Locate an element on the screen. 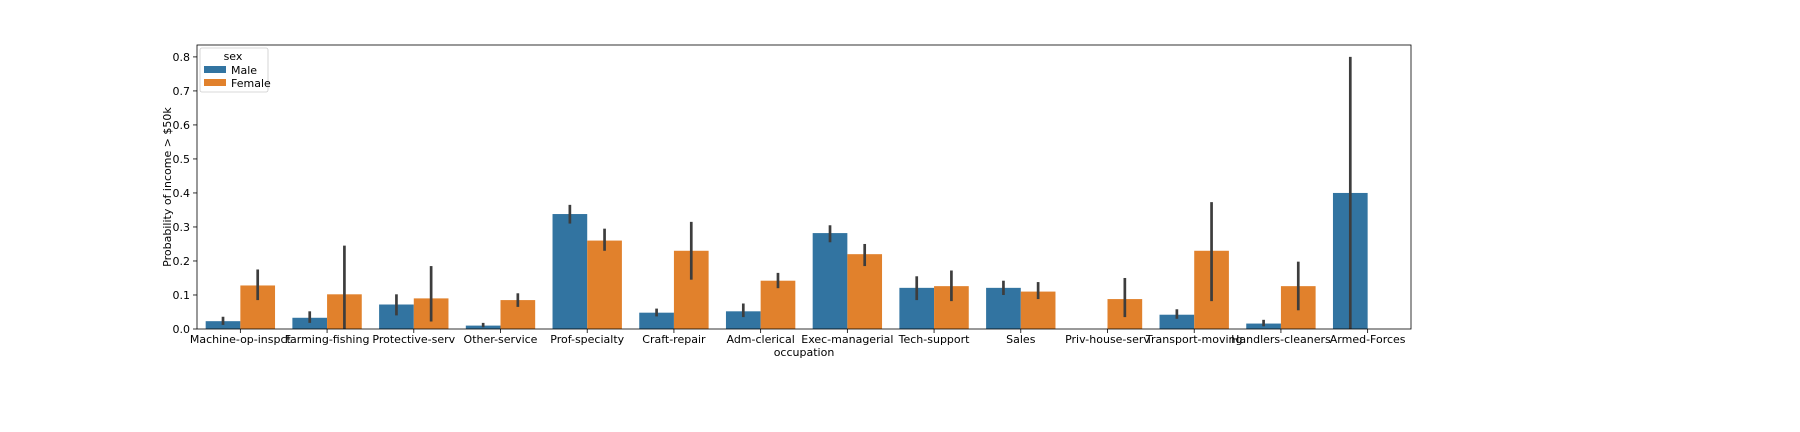  x-tick-label-9: Sales is located at coordinates (1021, 339).